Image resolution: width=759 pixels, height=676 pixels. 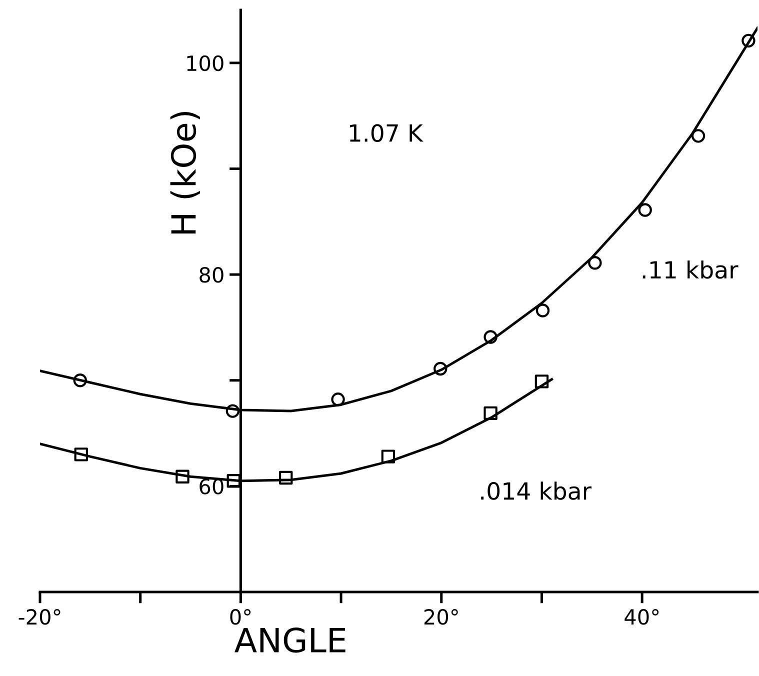 I want to click on x-tick-label: 40°, so click(x=641, y=617).